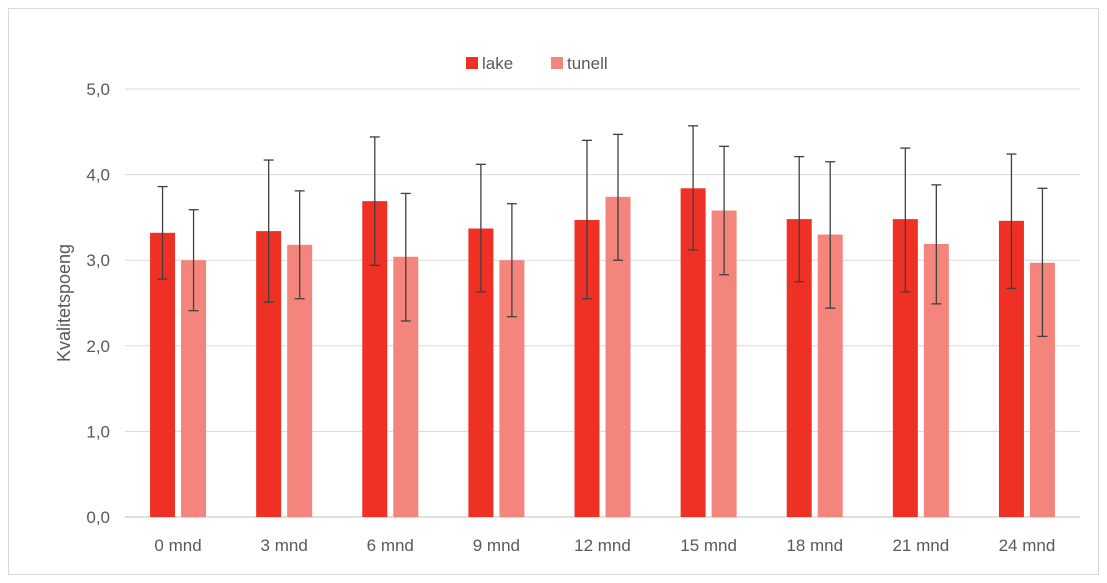  What do you see at coordinates (814, 545) in the screenshot?
I see `x-tick-label: 18 mnd` at bounding box center [814, 545].